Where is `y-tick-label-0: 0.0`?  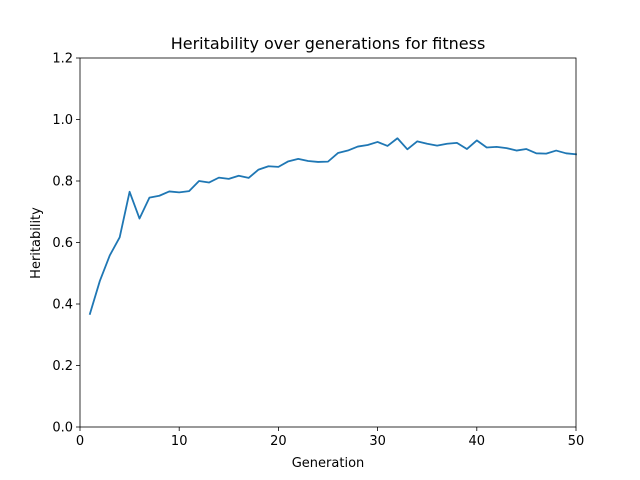
y-tick-label-0: 0.0 is located at coordinates (62, 428).